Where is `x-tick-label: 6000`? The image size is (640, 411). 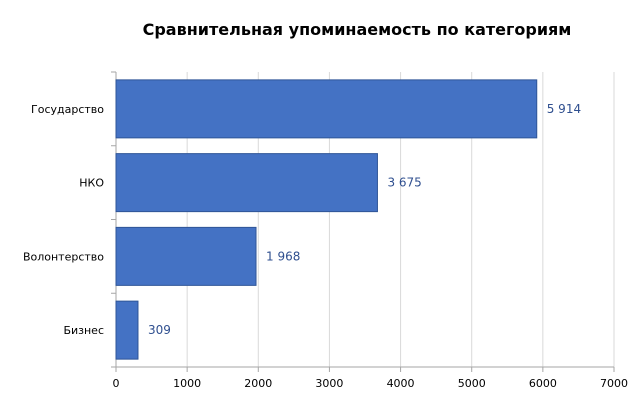
x-tick-label: 6000 is located at coordinates (543, 383).